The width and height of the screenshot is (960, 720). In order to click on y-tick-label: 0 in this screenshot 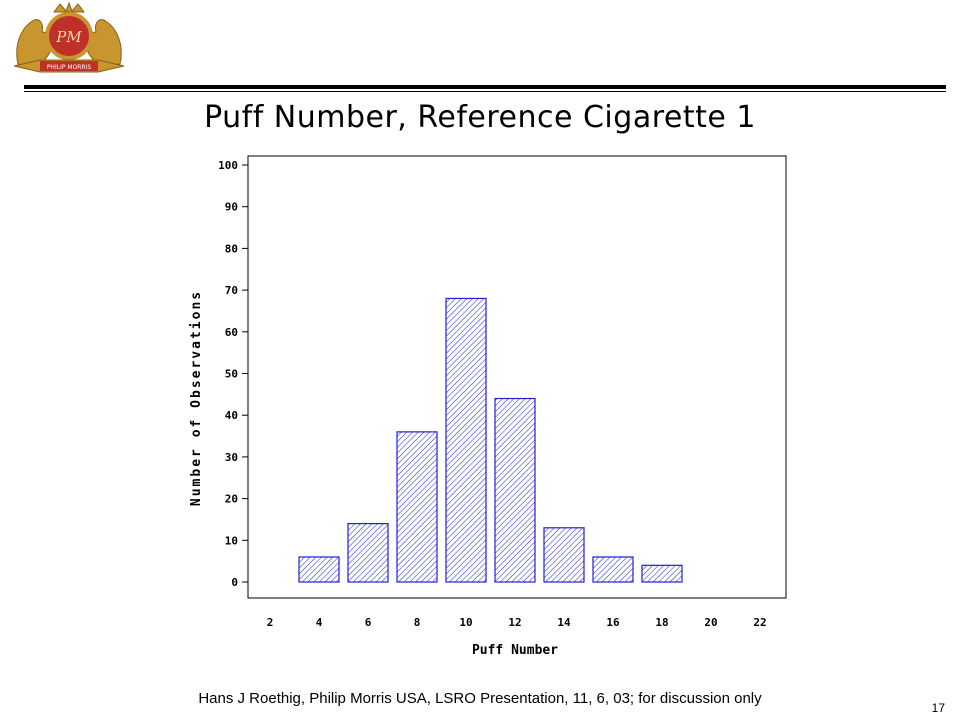, I will do `click(234, 582)`.